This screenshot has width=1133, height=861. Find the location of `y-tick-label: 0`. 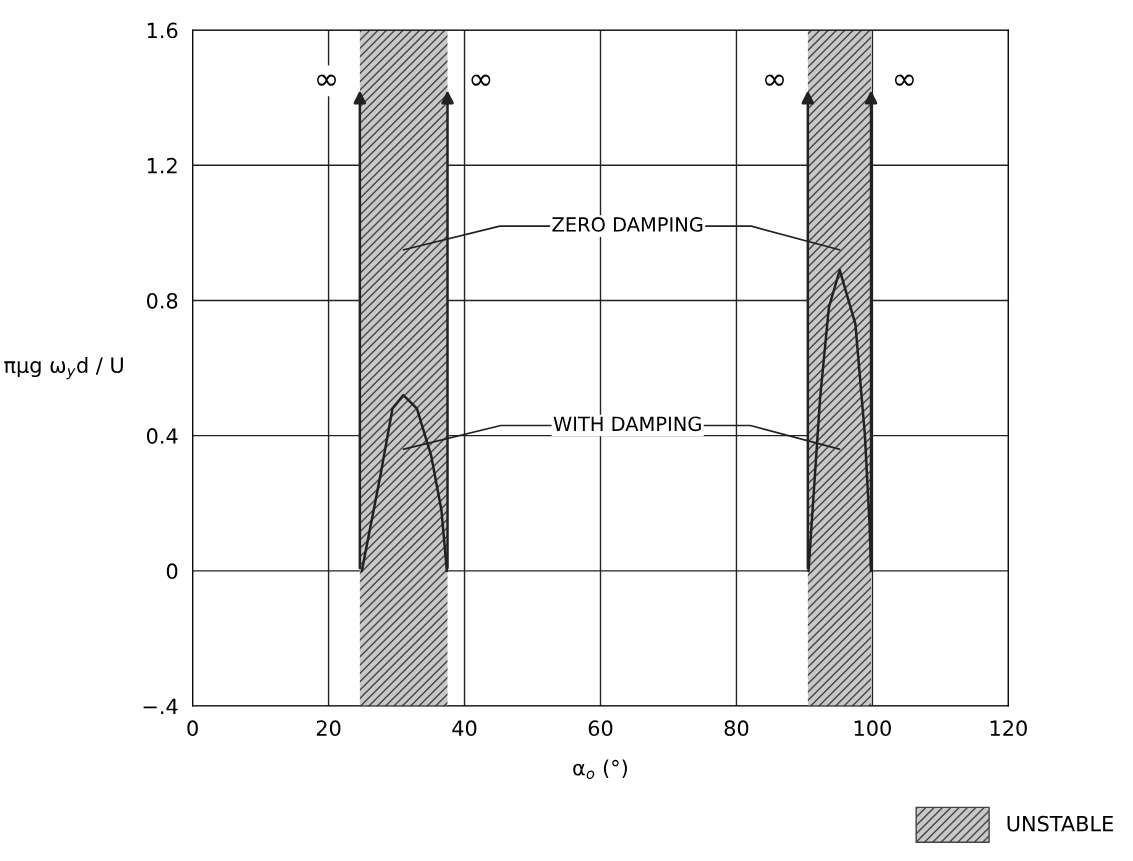

y-tick-label: 0 is located at coordinates (172, 571).